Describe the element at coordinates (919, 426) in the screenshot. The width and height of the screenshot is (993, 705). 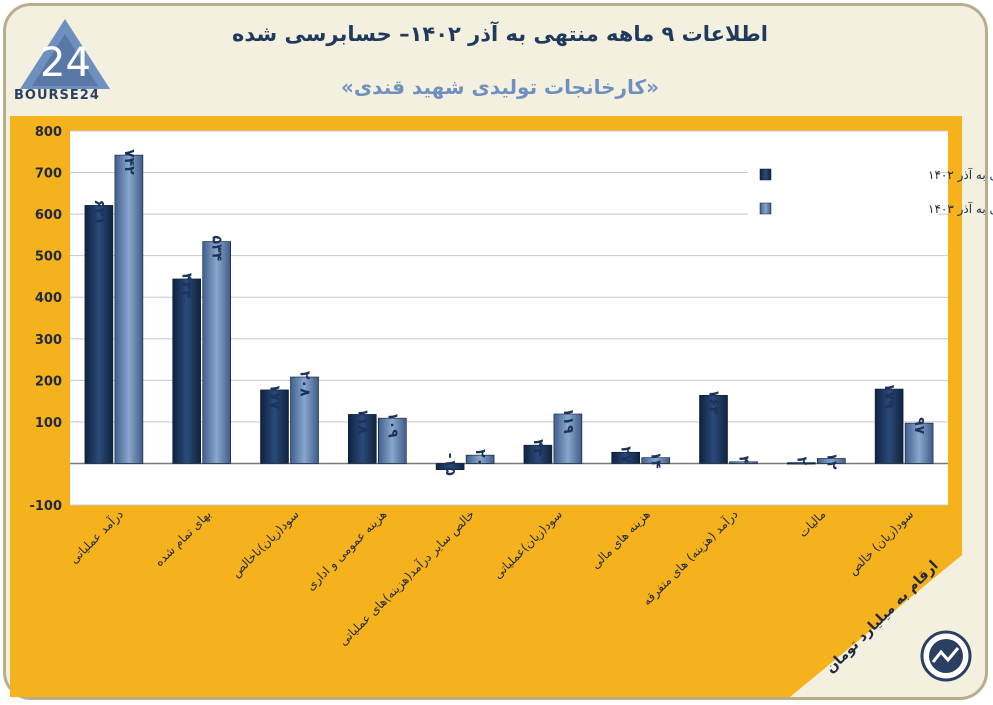
I see `bar-value-label: ۹۷` at that location.